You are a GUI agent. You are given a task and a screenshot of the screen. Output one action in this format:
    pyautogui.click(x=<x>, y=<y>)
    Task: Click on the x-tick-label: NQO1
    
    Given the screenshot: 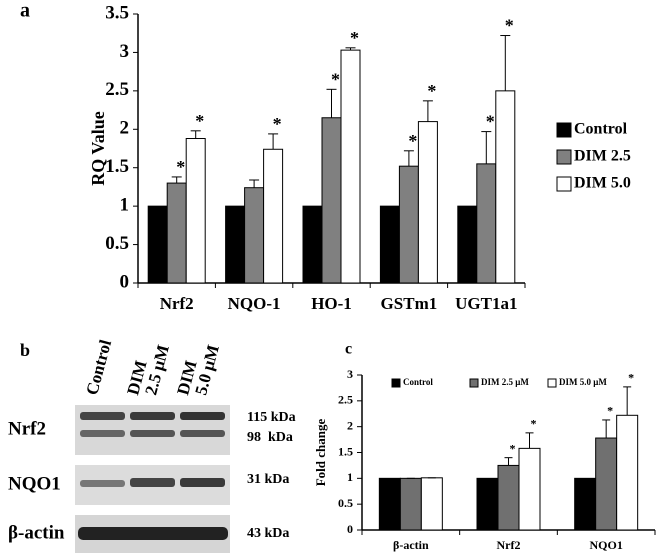 What is the action you would take?
    pyautogui.click(x=605, y=545)
    